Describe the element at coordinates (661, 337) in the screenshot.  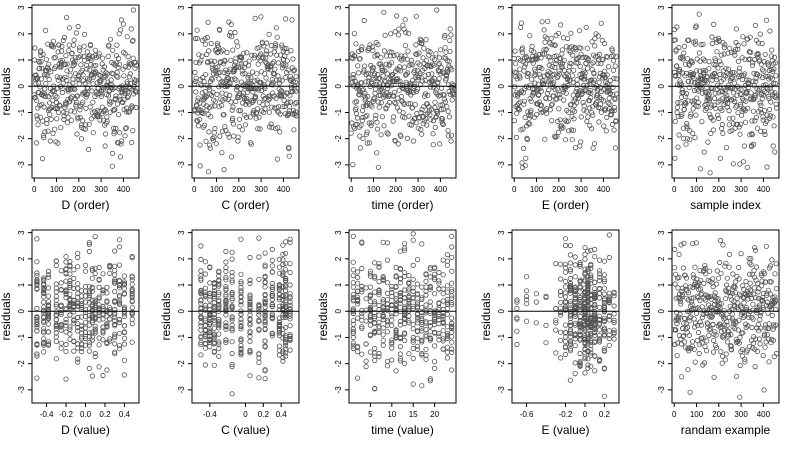
I see `y-tick-label: -1` at that location.